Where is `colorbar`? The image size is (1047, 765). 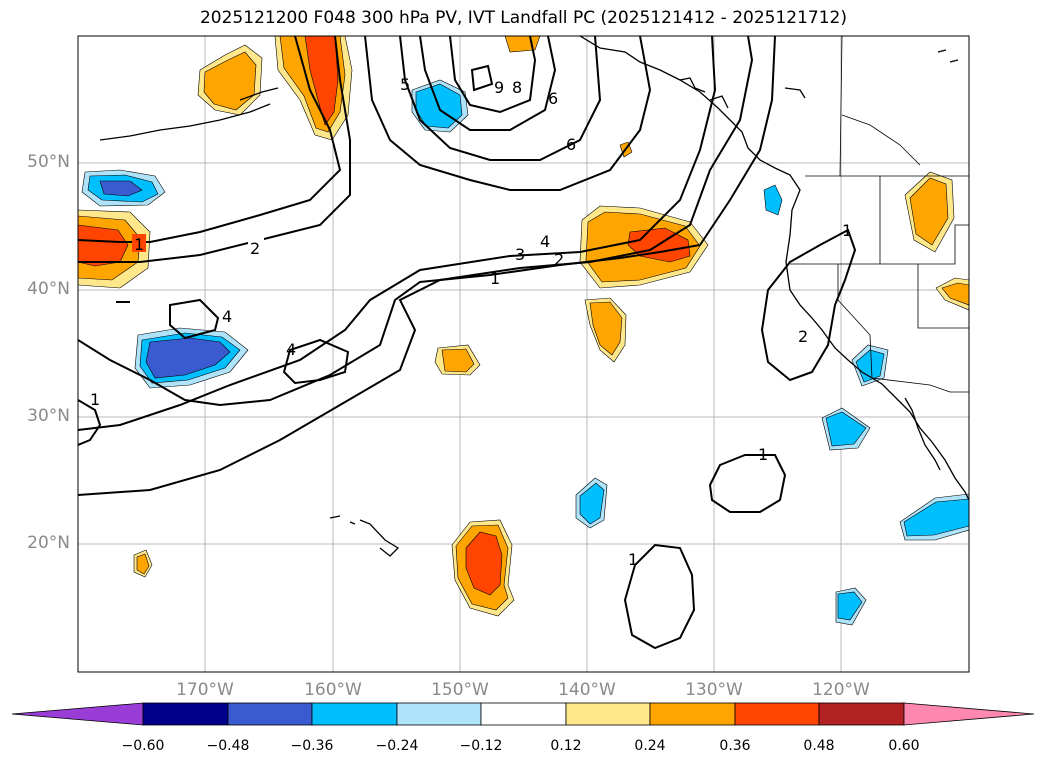 colorbar is located at coordinates (523, 714).